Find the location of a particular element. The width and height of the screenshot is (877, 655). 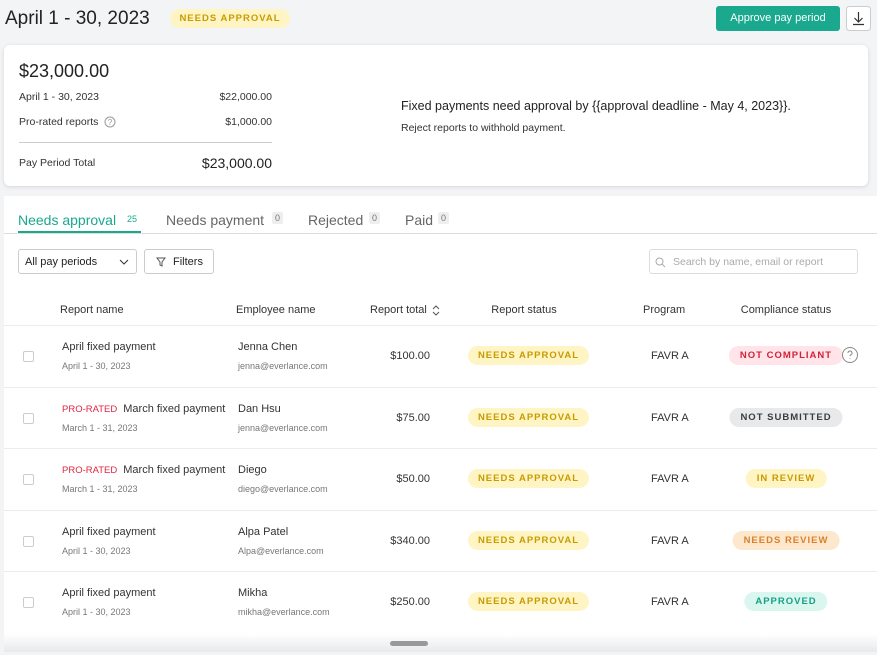

compliance-status: NOT COMPLIANT is located at coordinates (786, 355).